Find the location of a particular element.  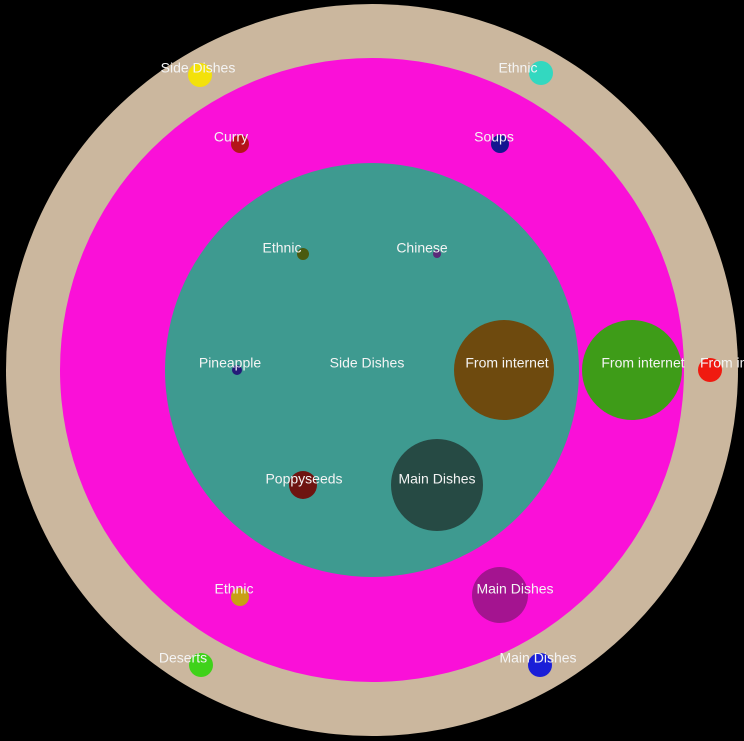

middle-node-from-internet-dot is located at coordinates (632, 370).